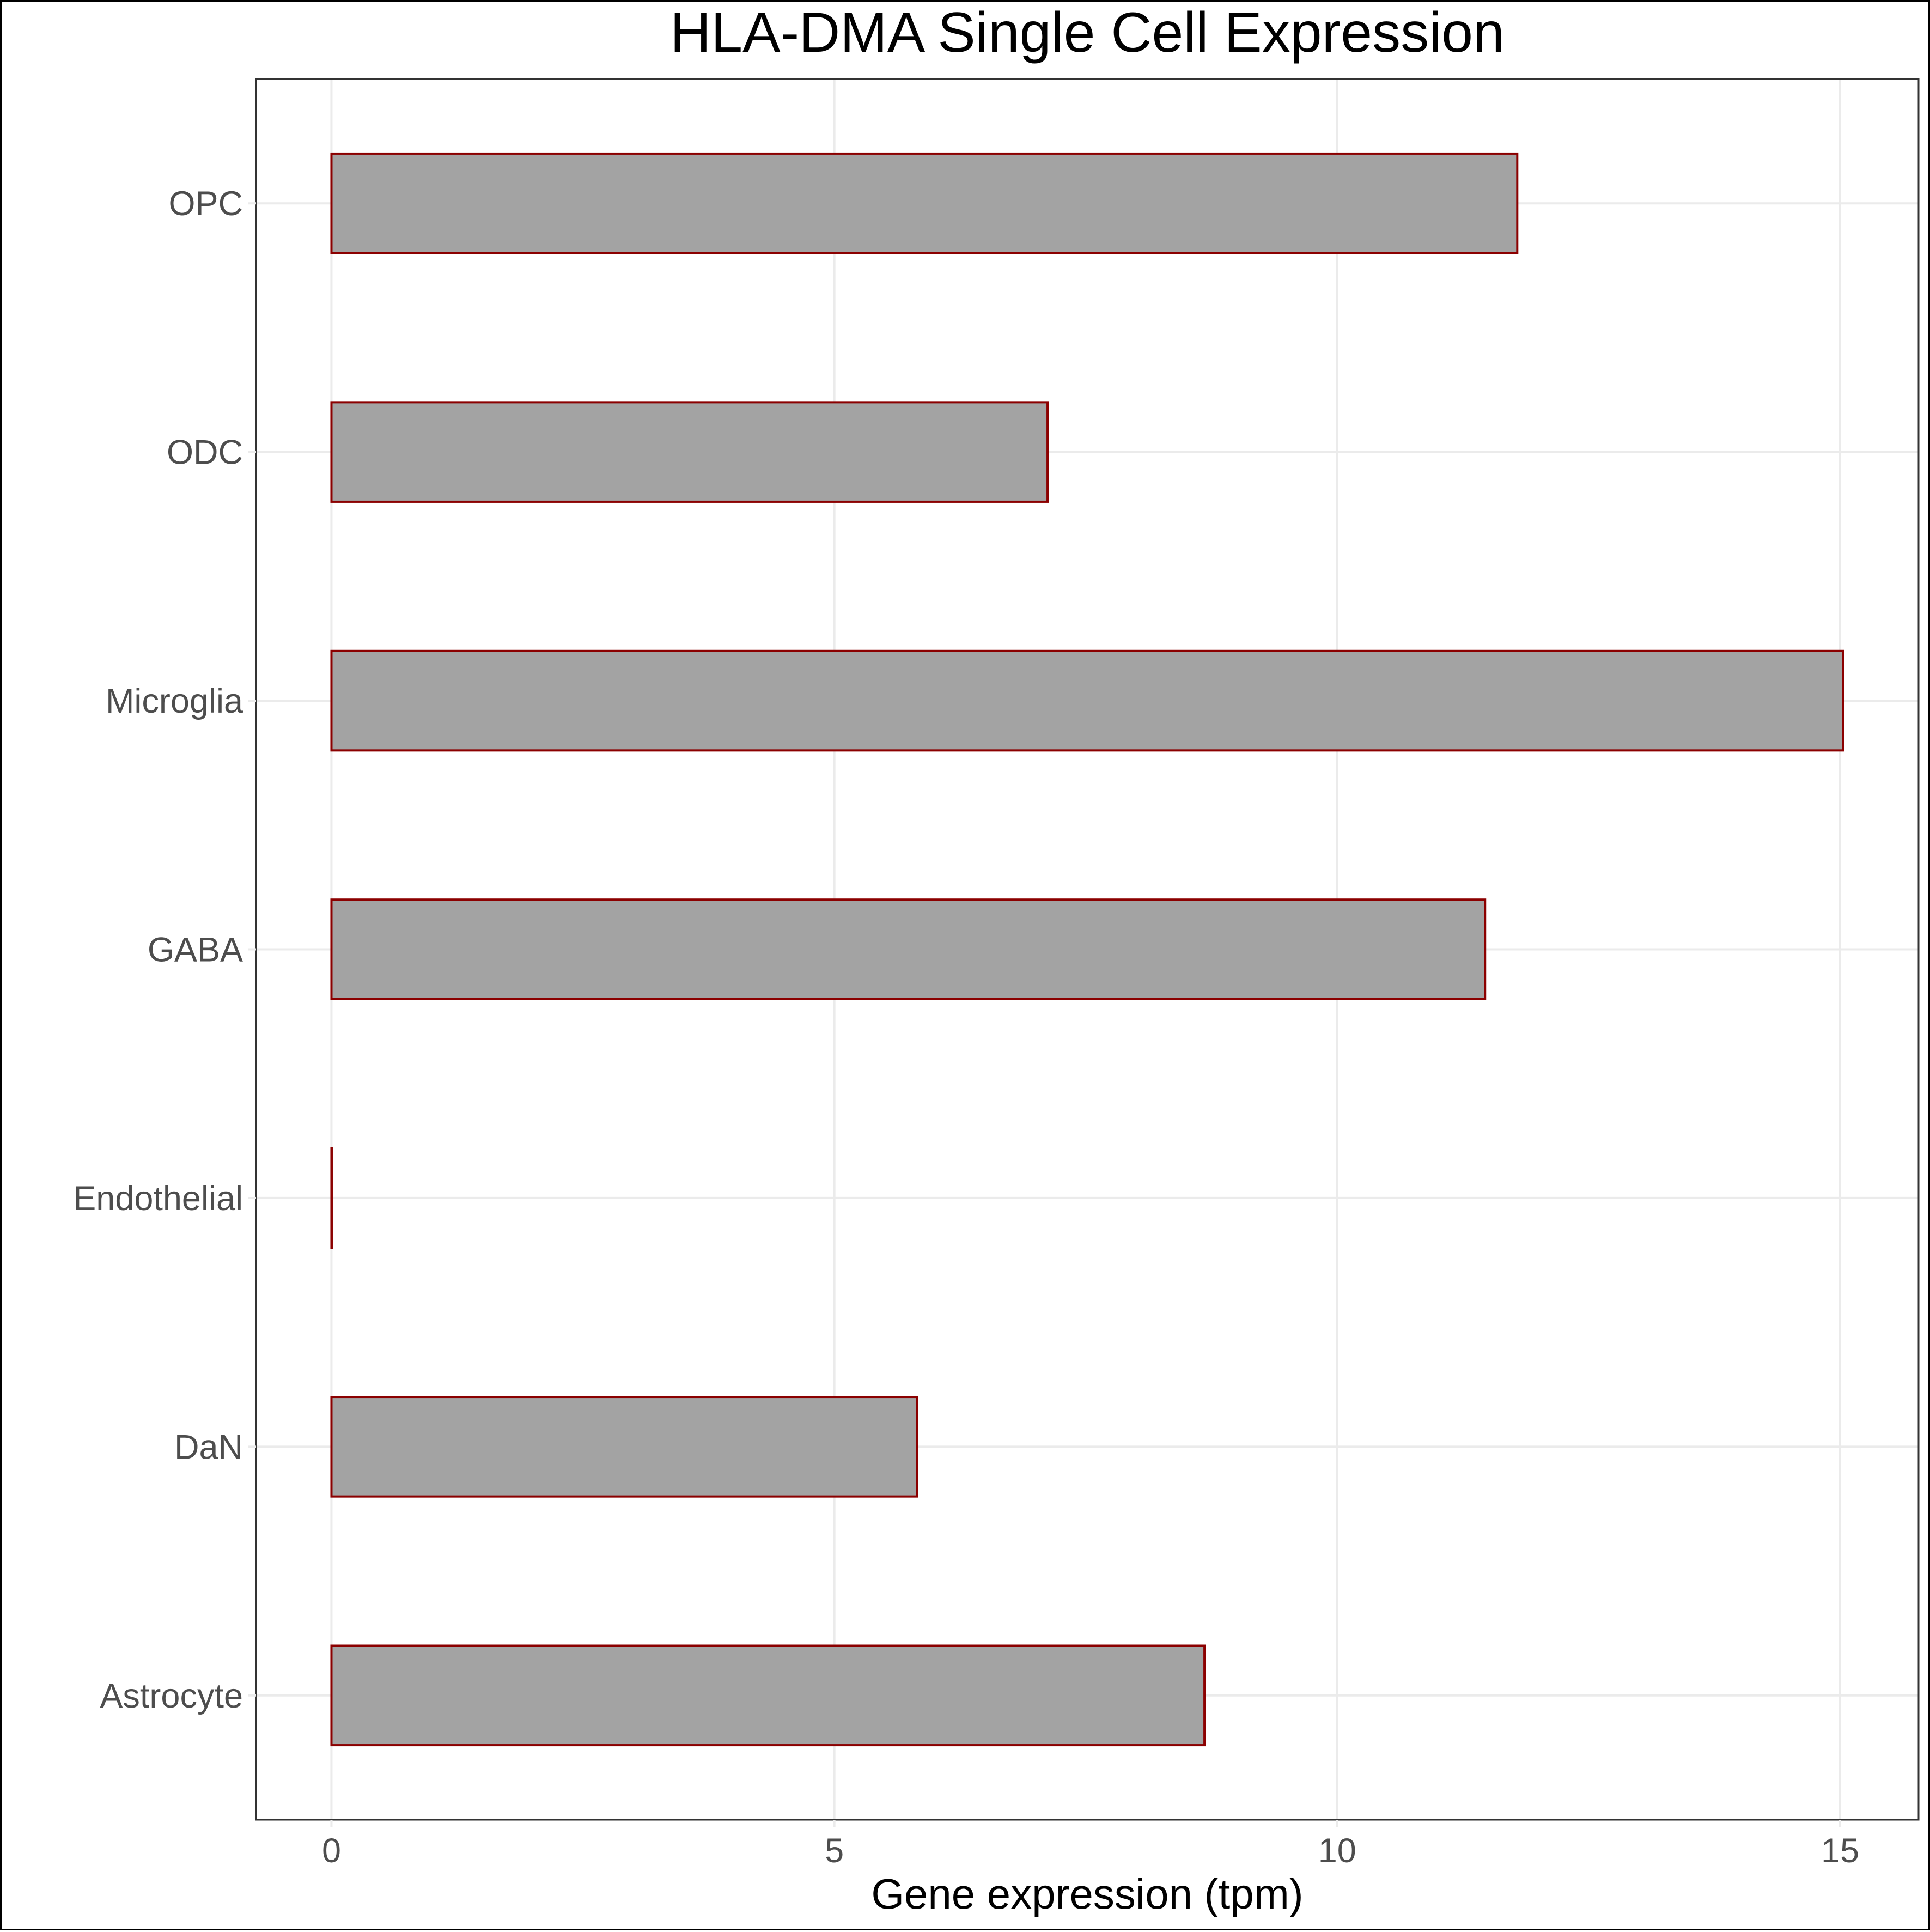  What do you see at coordinates (1088, 33) in the screenshot?
I see `chart-title: HLA-DMA Single Cell Expression` at bounding box center [1088, 33].